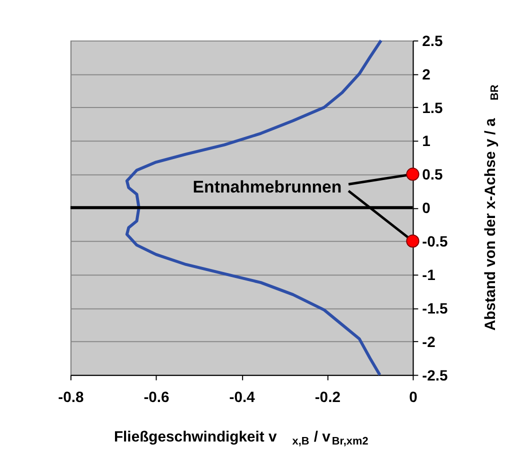  I want to click on y-tick-label: 2.5, so click(432, 42).